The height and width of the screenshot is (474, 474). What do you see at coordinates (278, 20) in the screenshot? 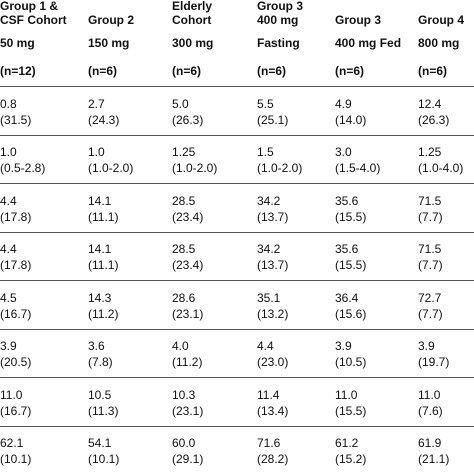
I see `header-line: 400 mg` at bounding box center [278, 20].